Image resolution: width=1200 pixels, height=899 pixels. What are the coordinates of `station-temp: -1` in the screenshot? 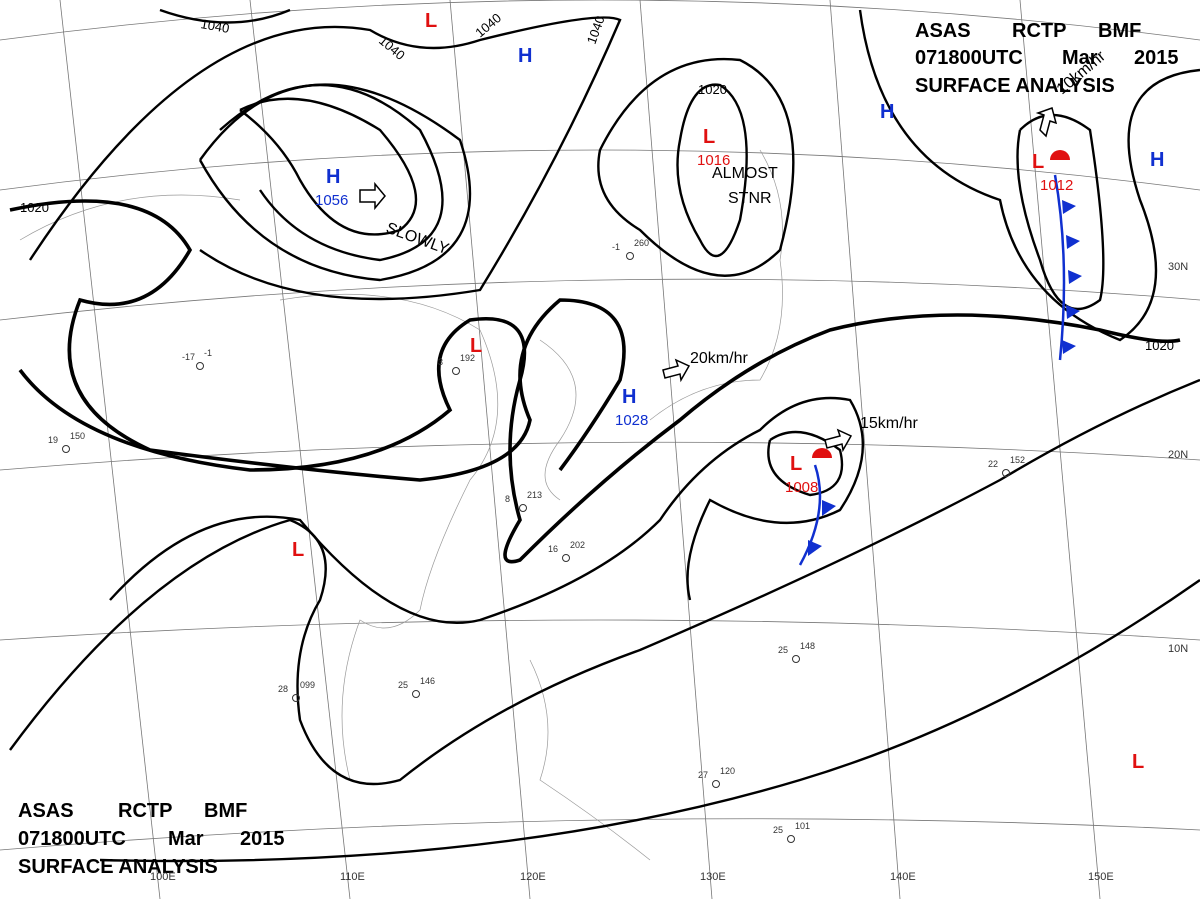 It's located at (616, 247).